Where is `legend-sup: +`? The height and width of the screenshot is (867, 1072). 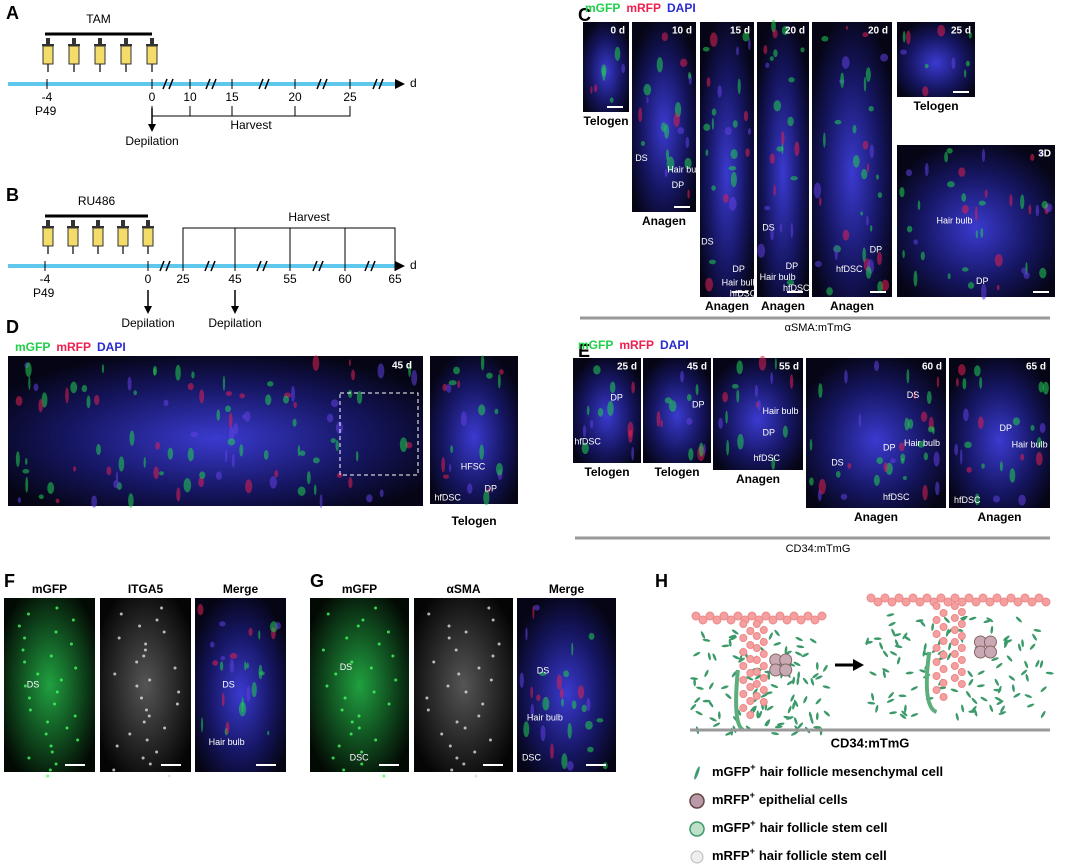
legend-sup: + is located at coordinates (752, 823).